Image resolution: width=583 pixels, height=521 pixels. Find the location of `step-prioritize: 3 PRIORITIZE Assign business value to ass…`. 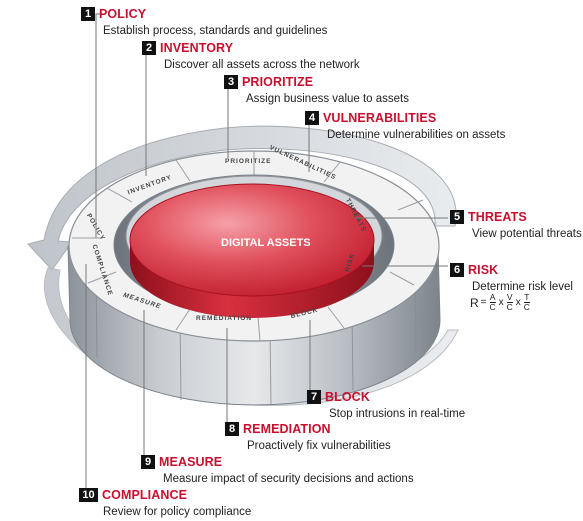

step-prioritize: 3 PRIORITIZE Assign business value to ass… is located at coordinates (316, 89).